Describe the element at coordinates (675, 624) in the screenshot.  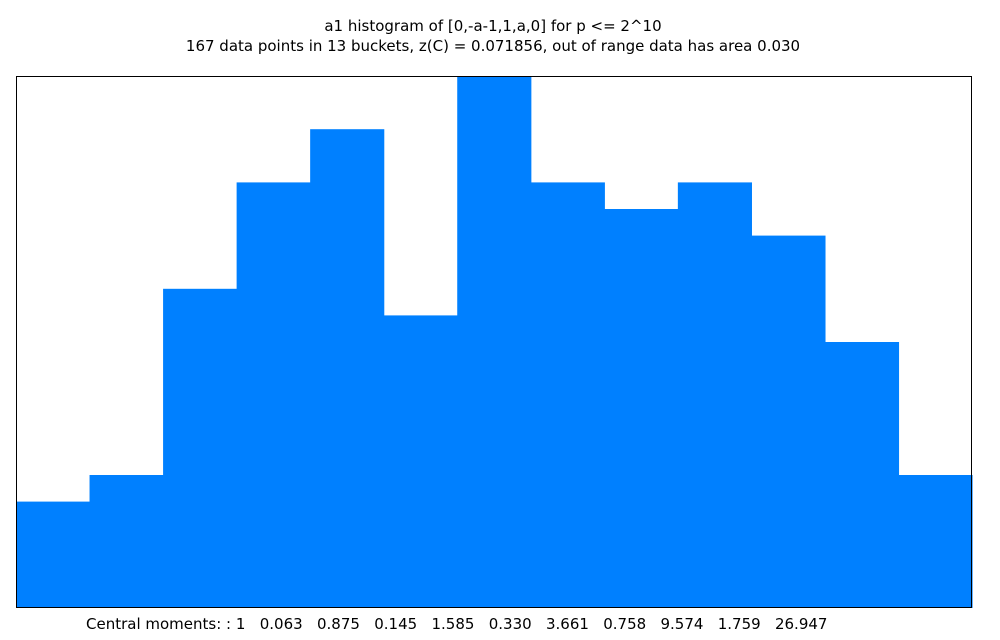
I see `central-moment-value: 9.574` at that location.